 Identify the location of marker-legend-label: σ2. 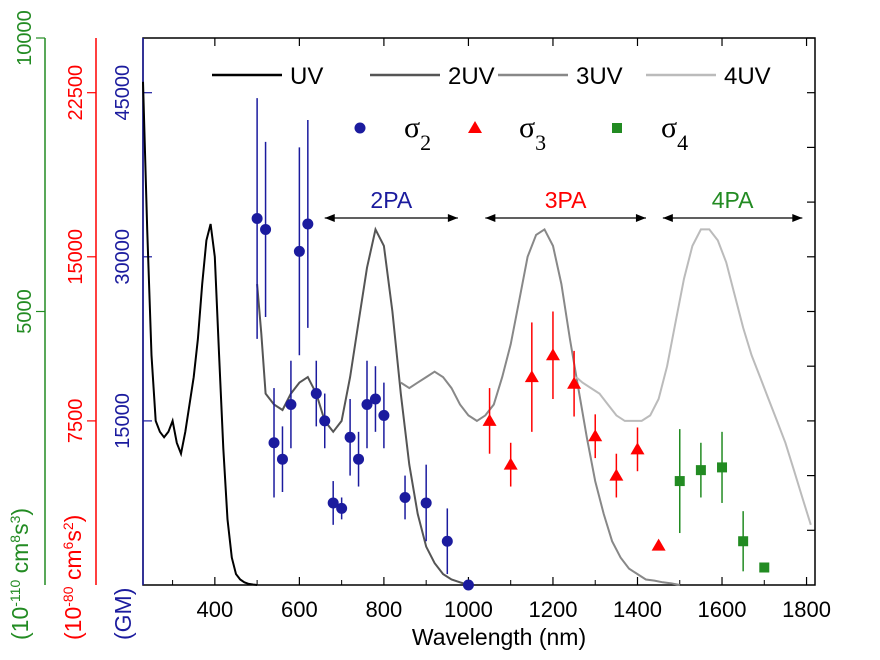
(417, 133).